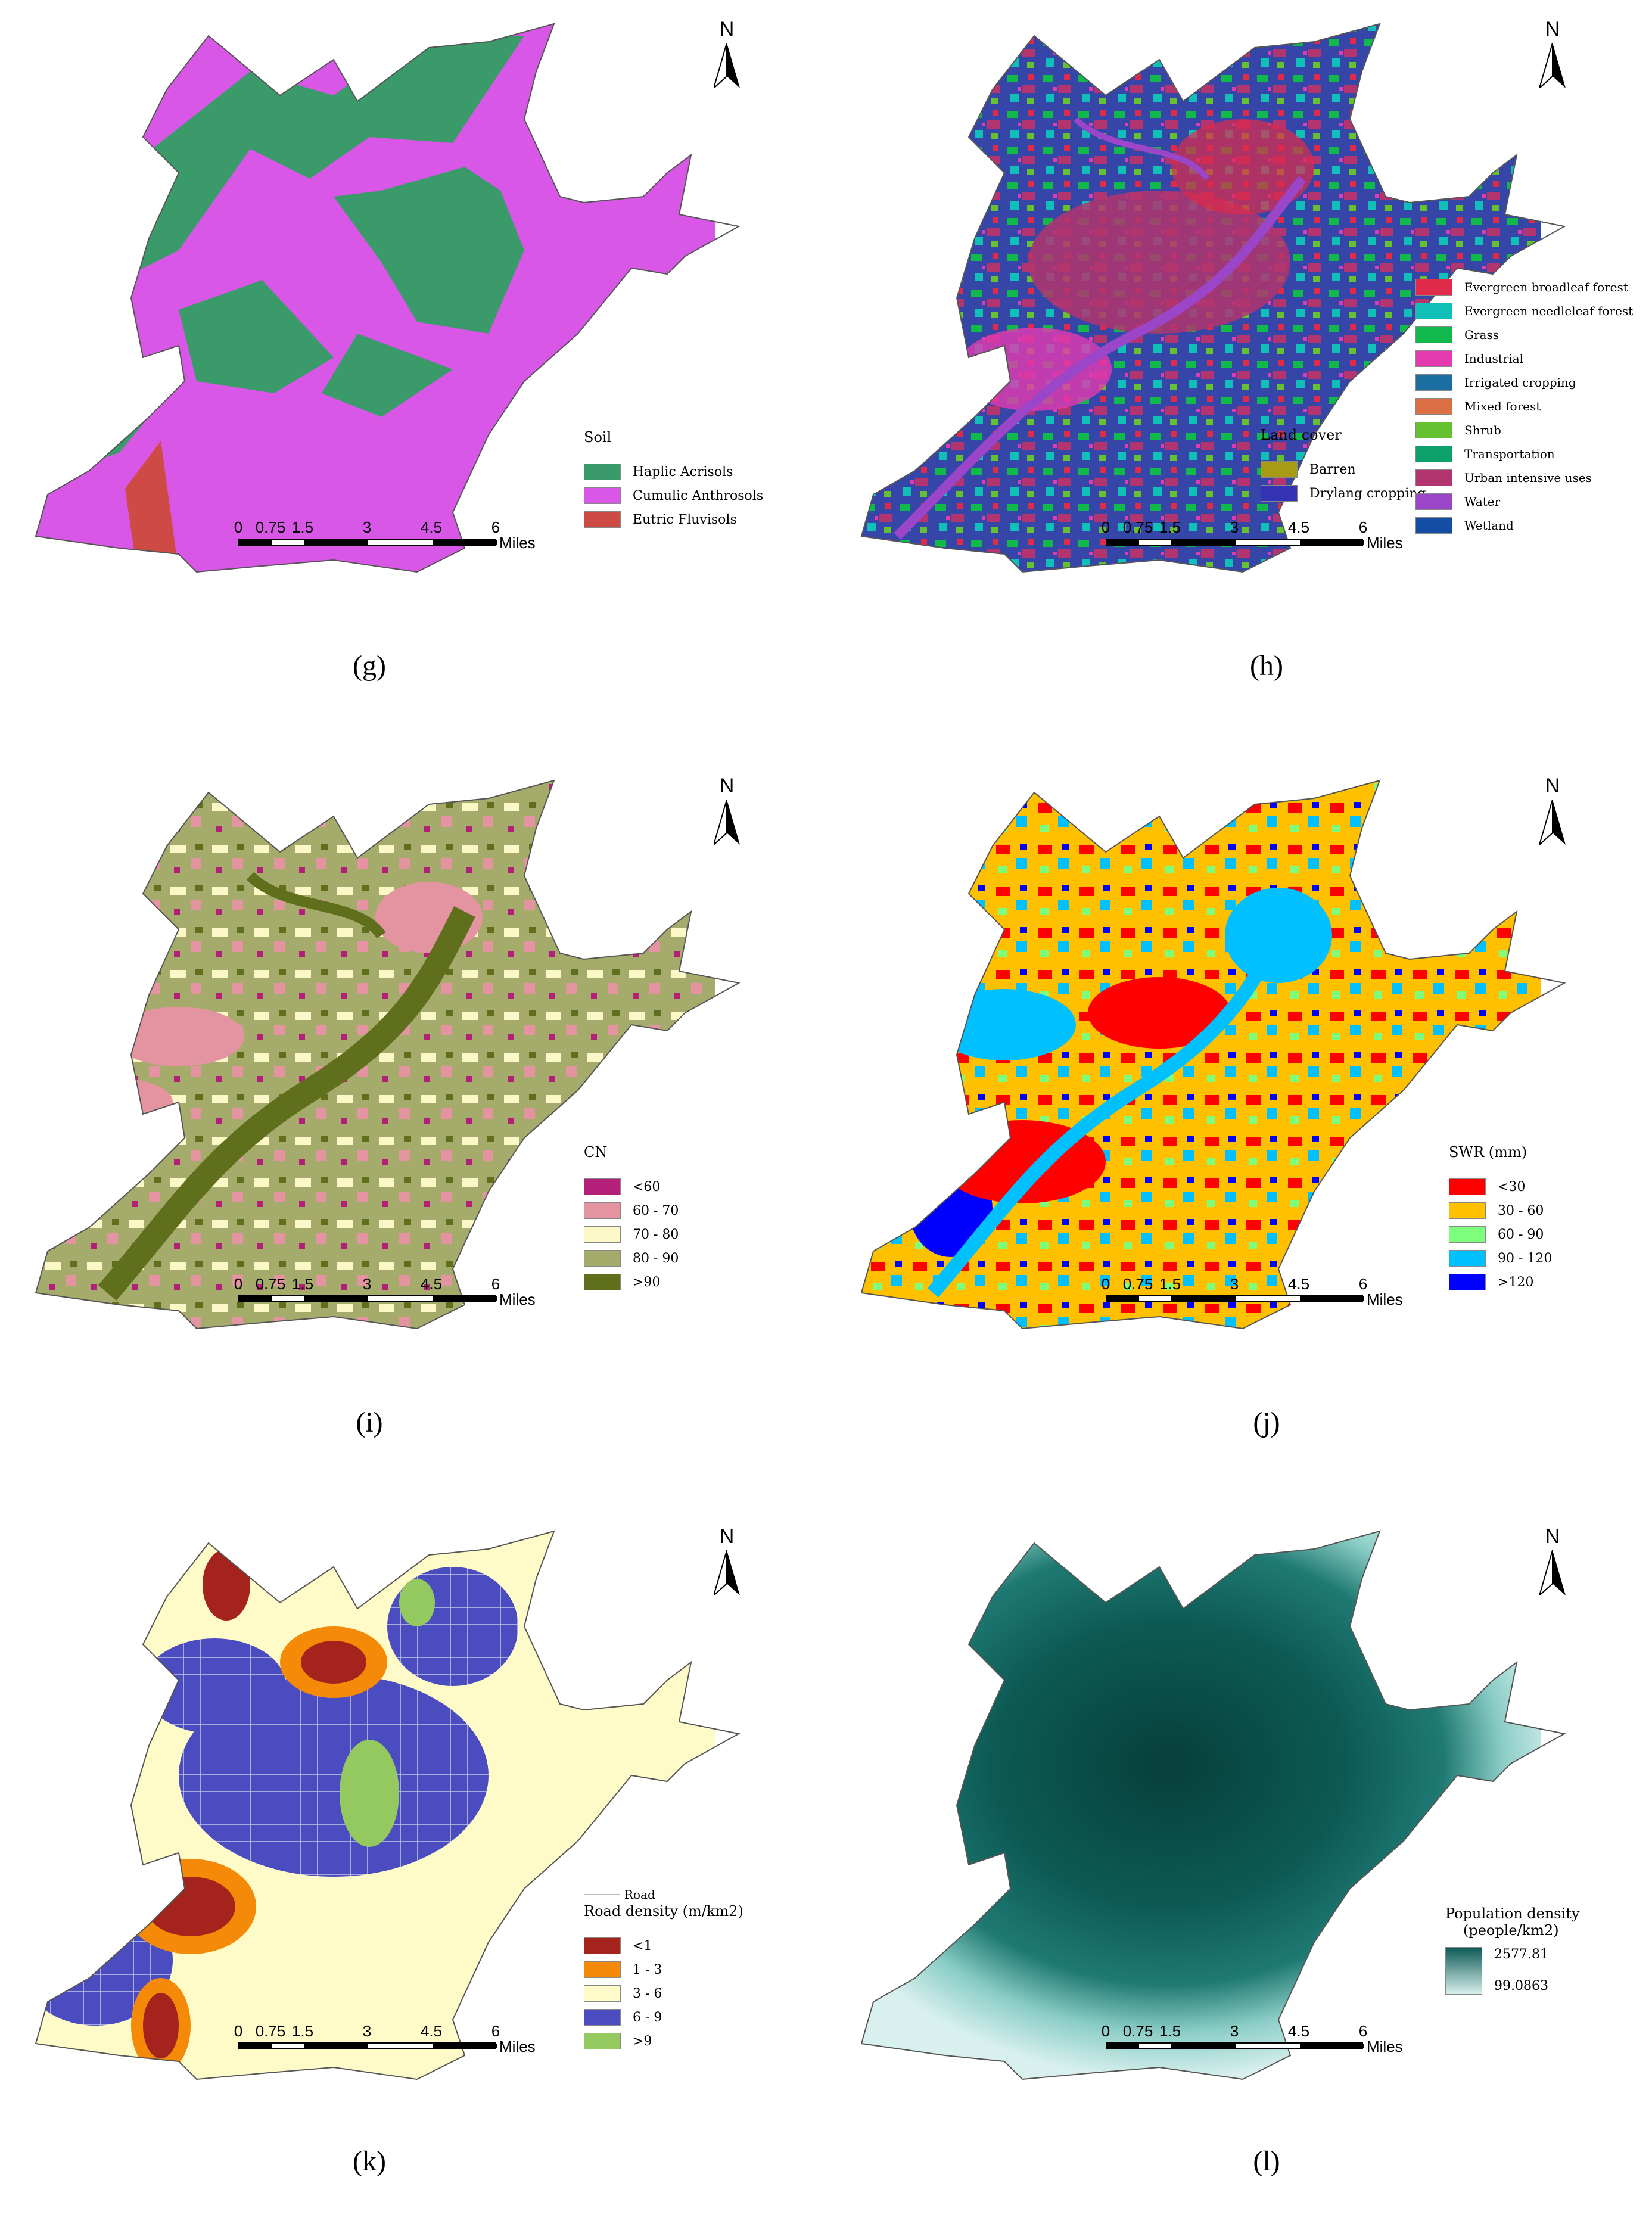  What do you see at coordinates (1488, 1152) in the screenshot?
I see `legend-title: SWR (mm)` at bounding box center [1488, 1152].